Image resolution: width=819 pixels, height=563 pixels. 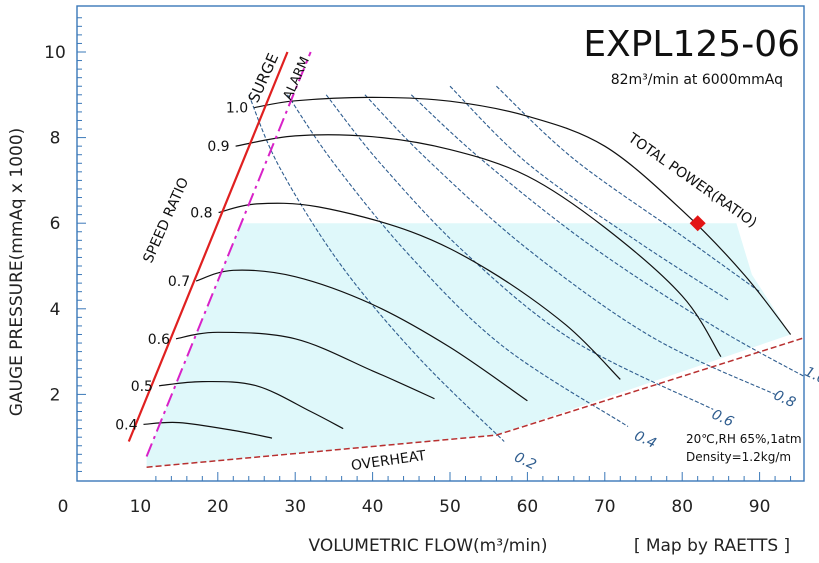 I want to click on power-ratio-label: 0.4, so click(x=645, y=440).